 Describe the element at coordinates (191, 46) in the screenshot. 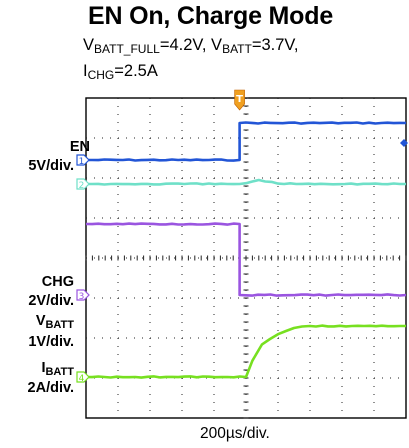

I see `chart-subtitle-line1: VBATT_FULL=4.2V, VBATT=3.7V,` at that location.